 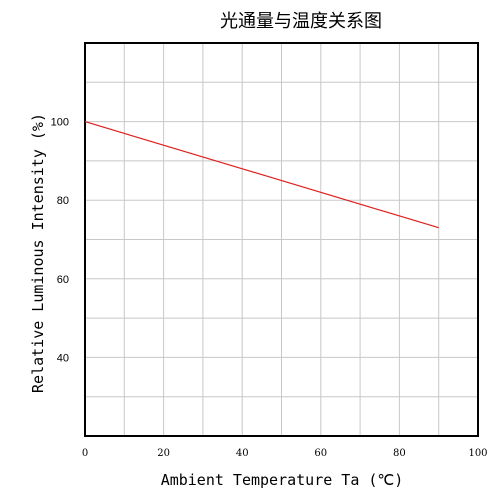 I want to click on x-tick-label: 100, so click(x=477, y=453).